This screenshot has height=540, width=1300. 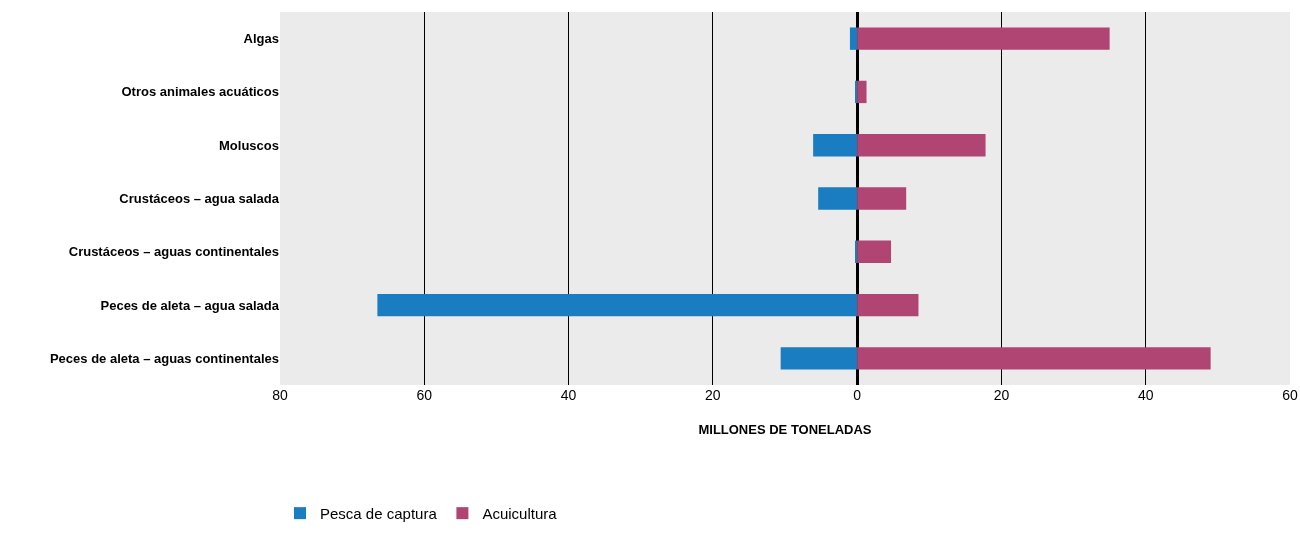 I want to click on y-tick-label: Peces de aleta – agua salada, so click(x=190, y=305).